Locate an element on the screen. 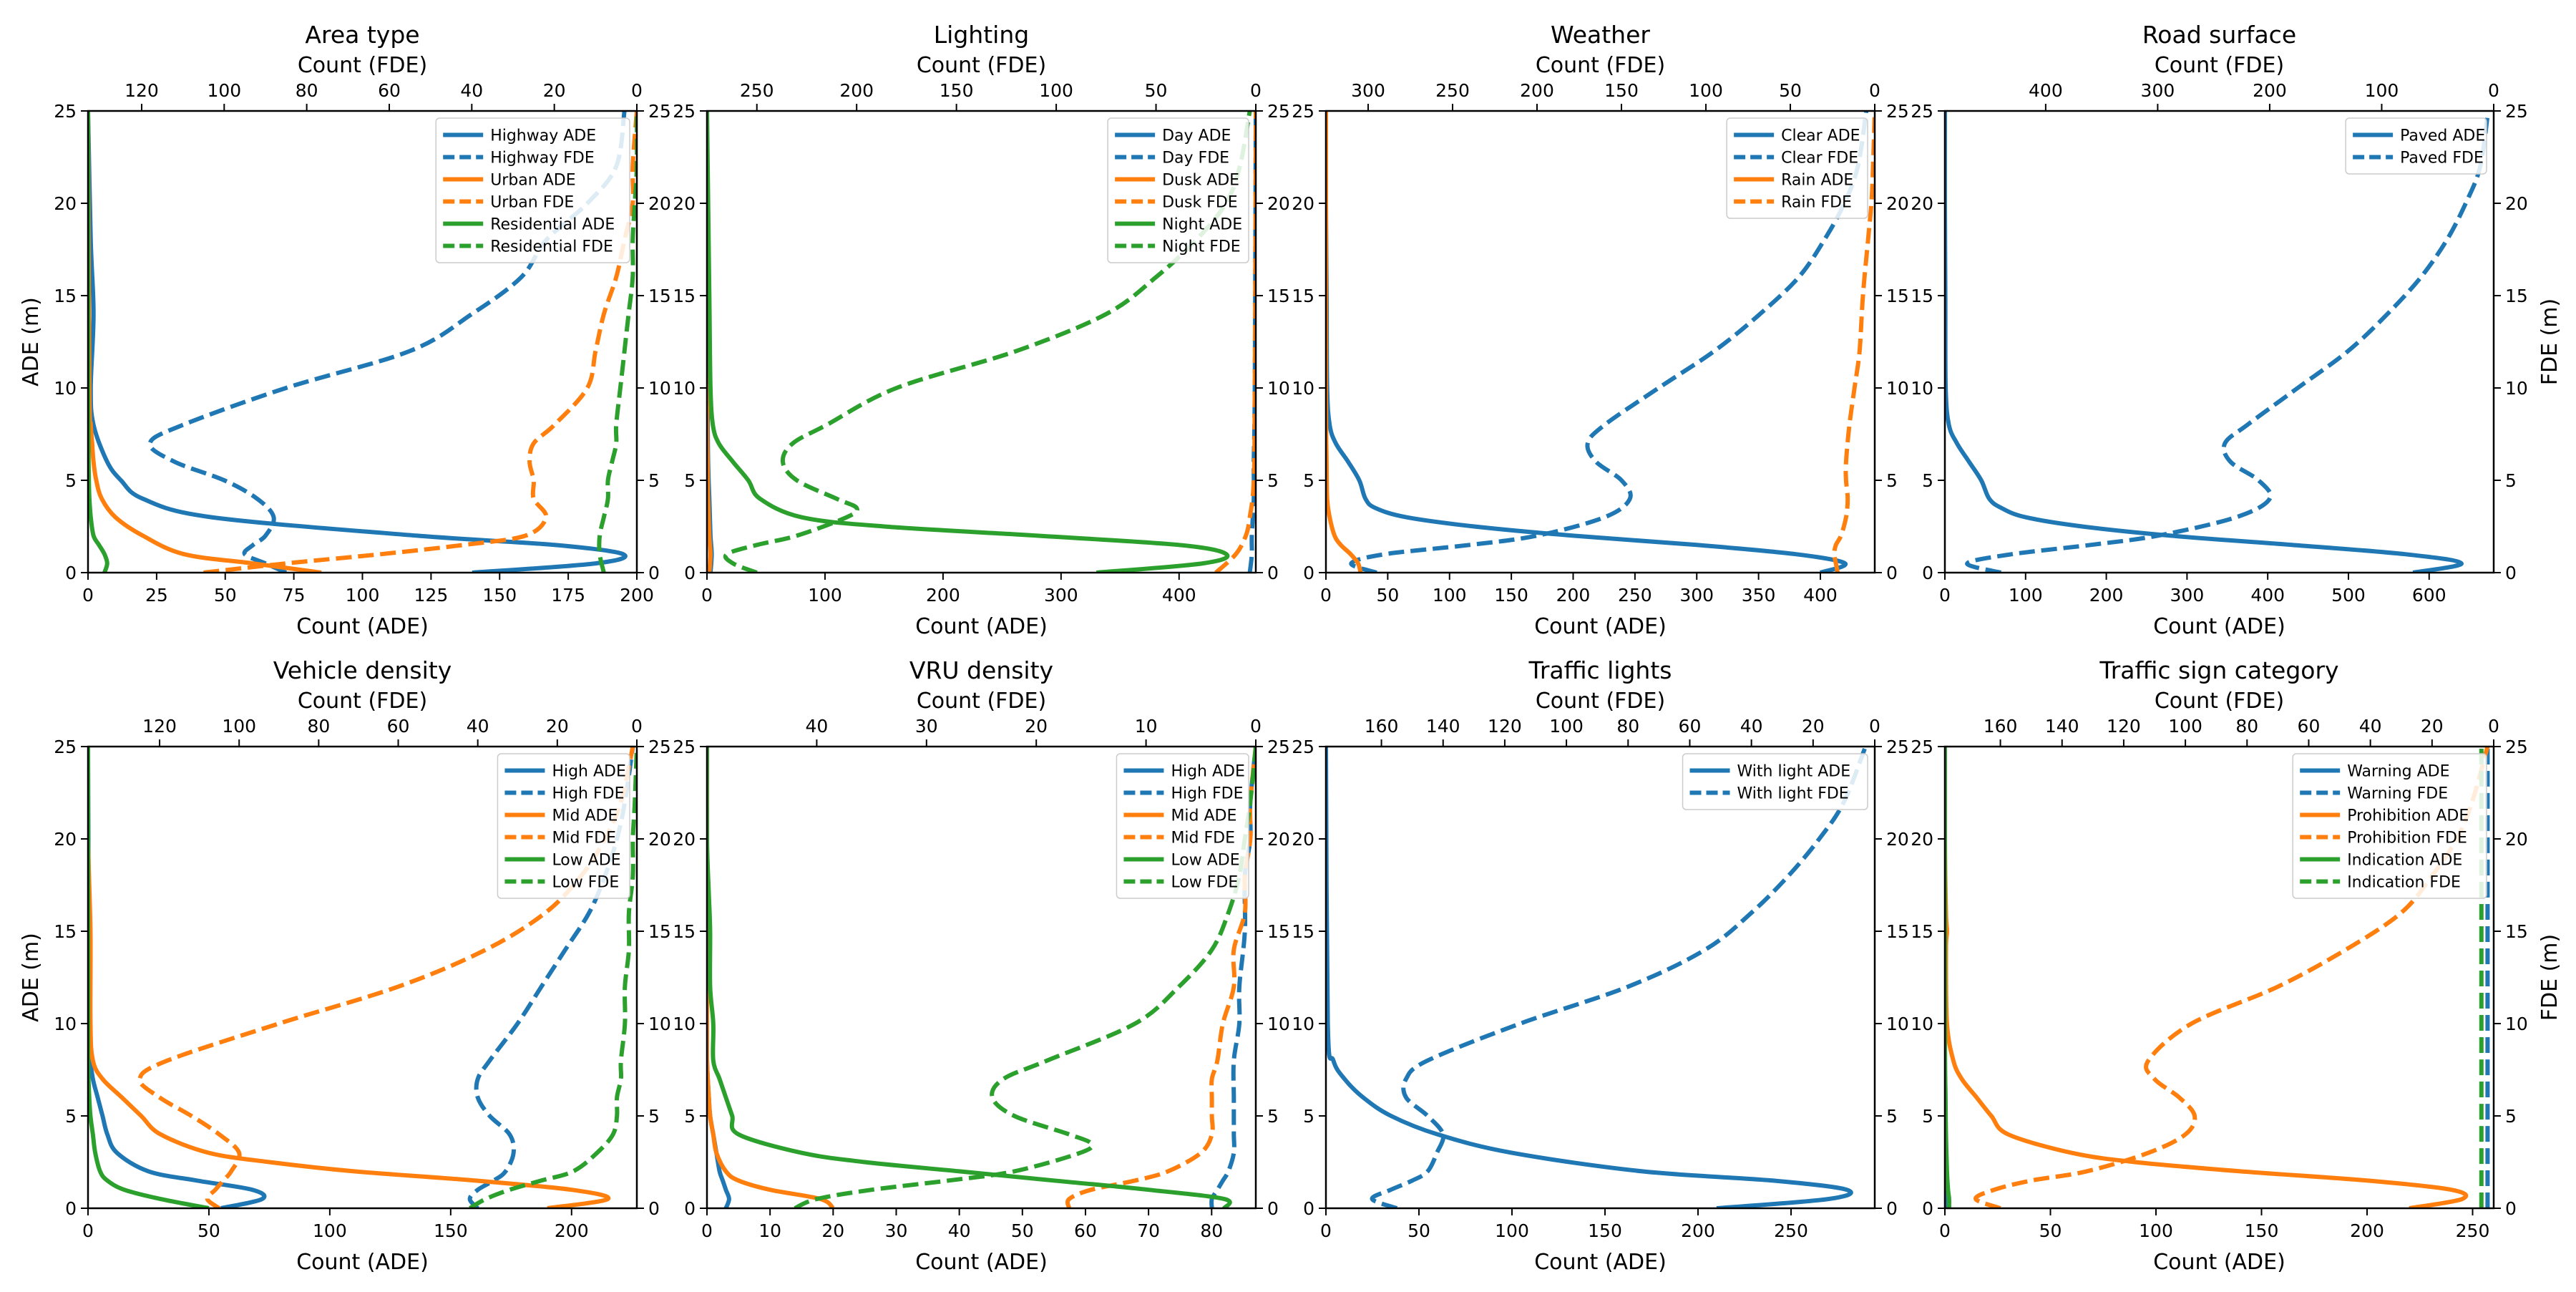  x-tick-label-top: 300 is located at coordinates (2158, 90).